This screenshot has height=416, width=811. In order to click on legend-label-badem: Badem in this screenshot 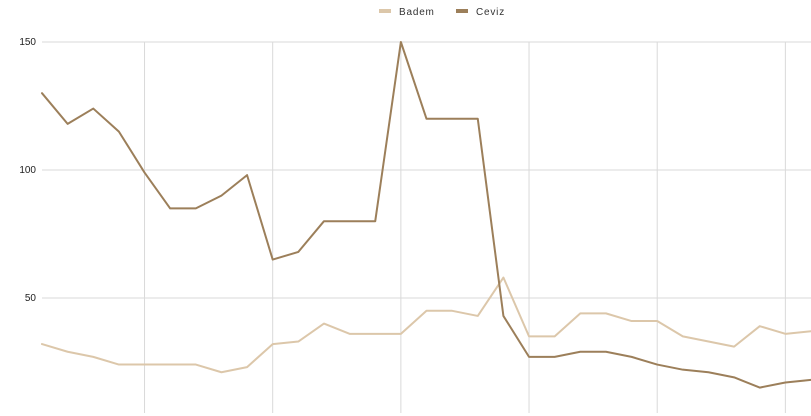, I will do `click(417, 12)`.